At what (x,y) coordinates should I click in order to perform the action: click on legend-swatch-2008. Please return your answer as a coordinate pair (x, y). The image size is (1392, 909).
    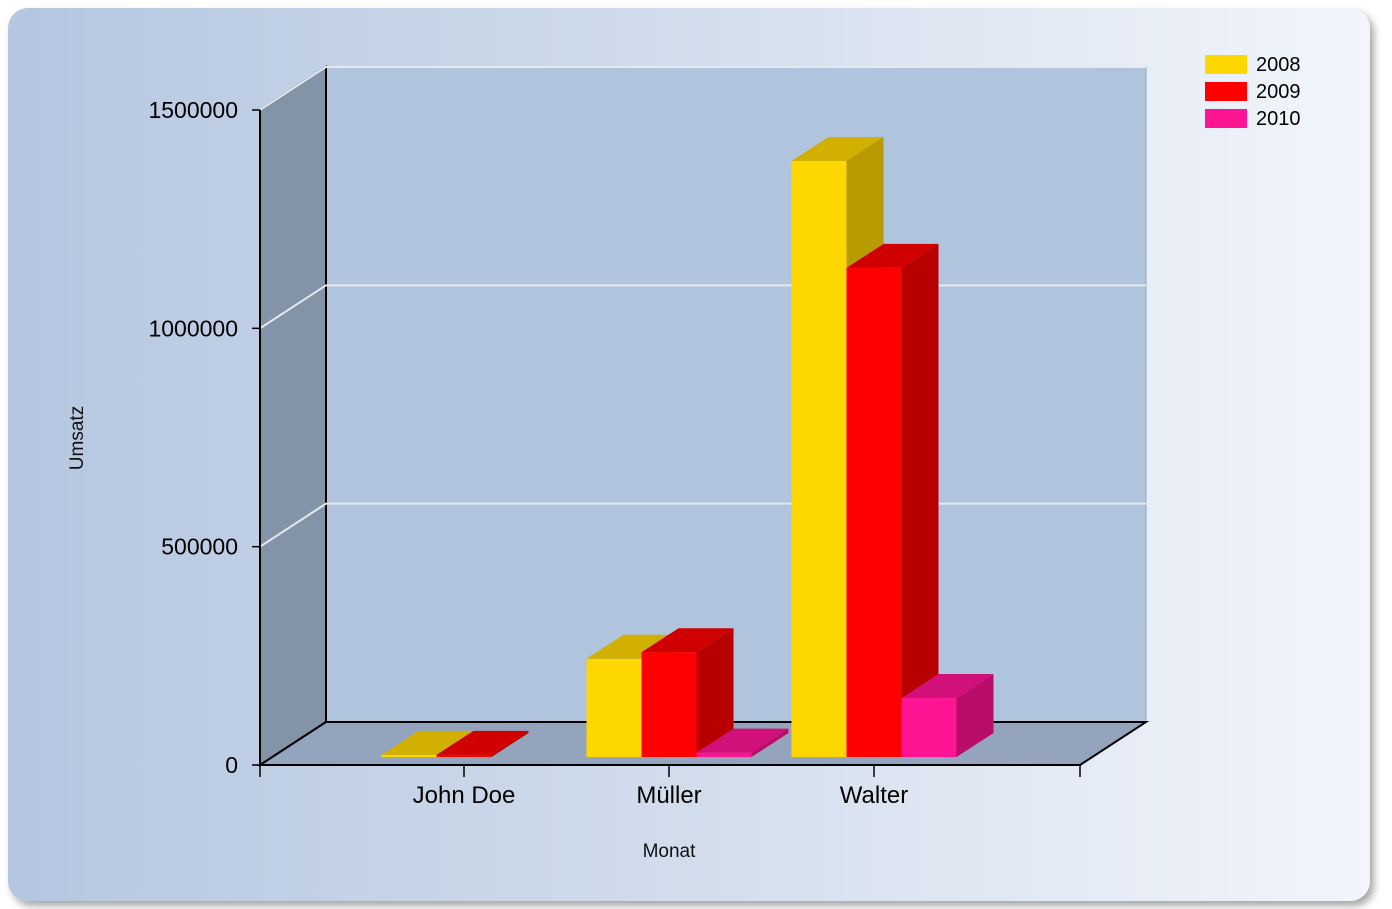
    Looking at the image, I should click on (1226, 64).